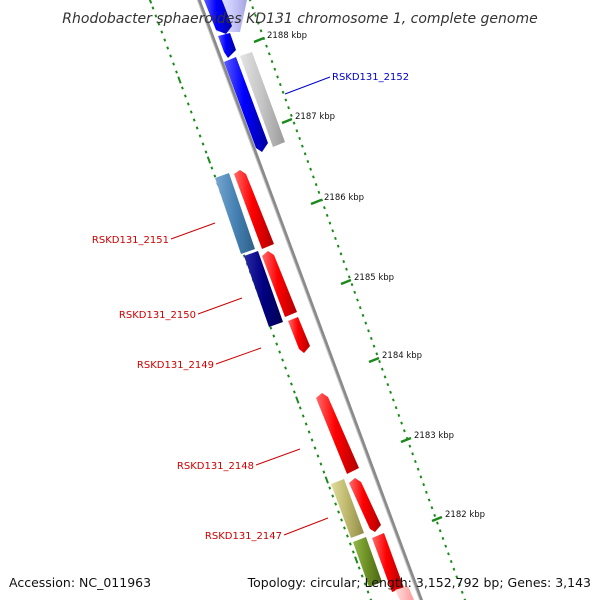 This screenshot has width=600, height=600. Describe the element at coordinates (370, 77) in the screenshot. I see `gene-label: RSKD131_2152` at that location.